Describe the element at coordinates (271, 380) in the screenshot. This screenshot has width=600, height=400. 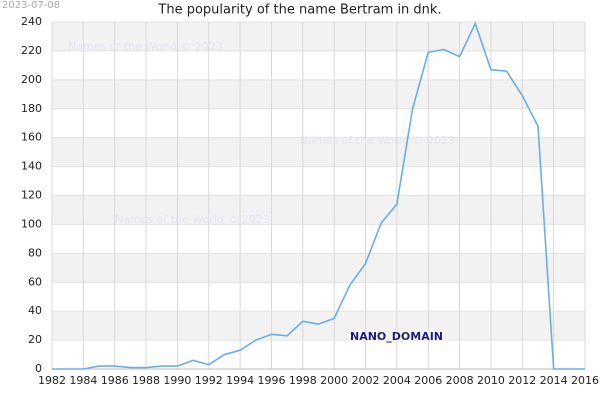
I see `x-tick-label: 1996` at that location.